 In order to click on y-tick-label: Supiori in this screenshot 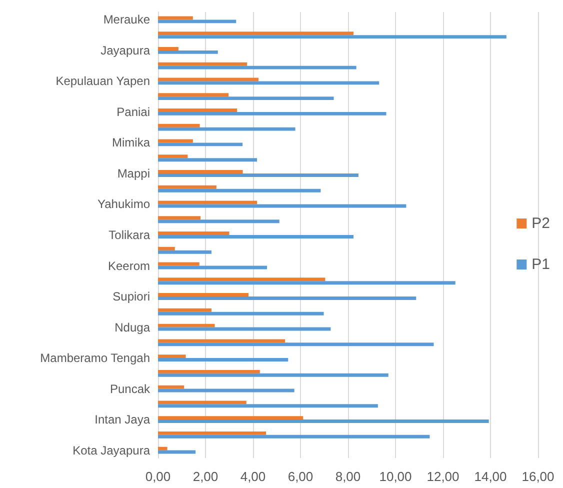, I will do `click(131, 297)`.